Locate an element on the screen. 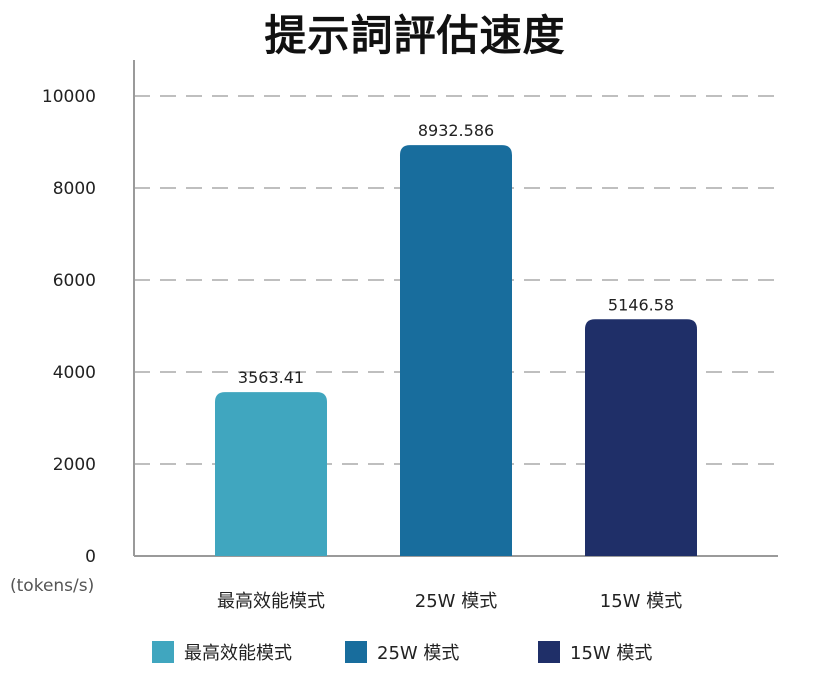 This screenshot has width=830, height=680. y-tick-label: 4000 is located at coordinates (74, 373).